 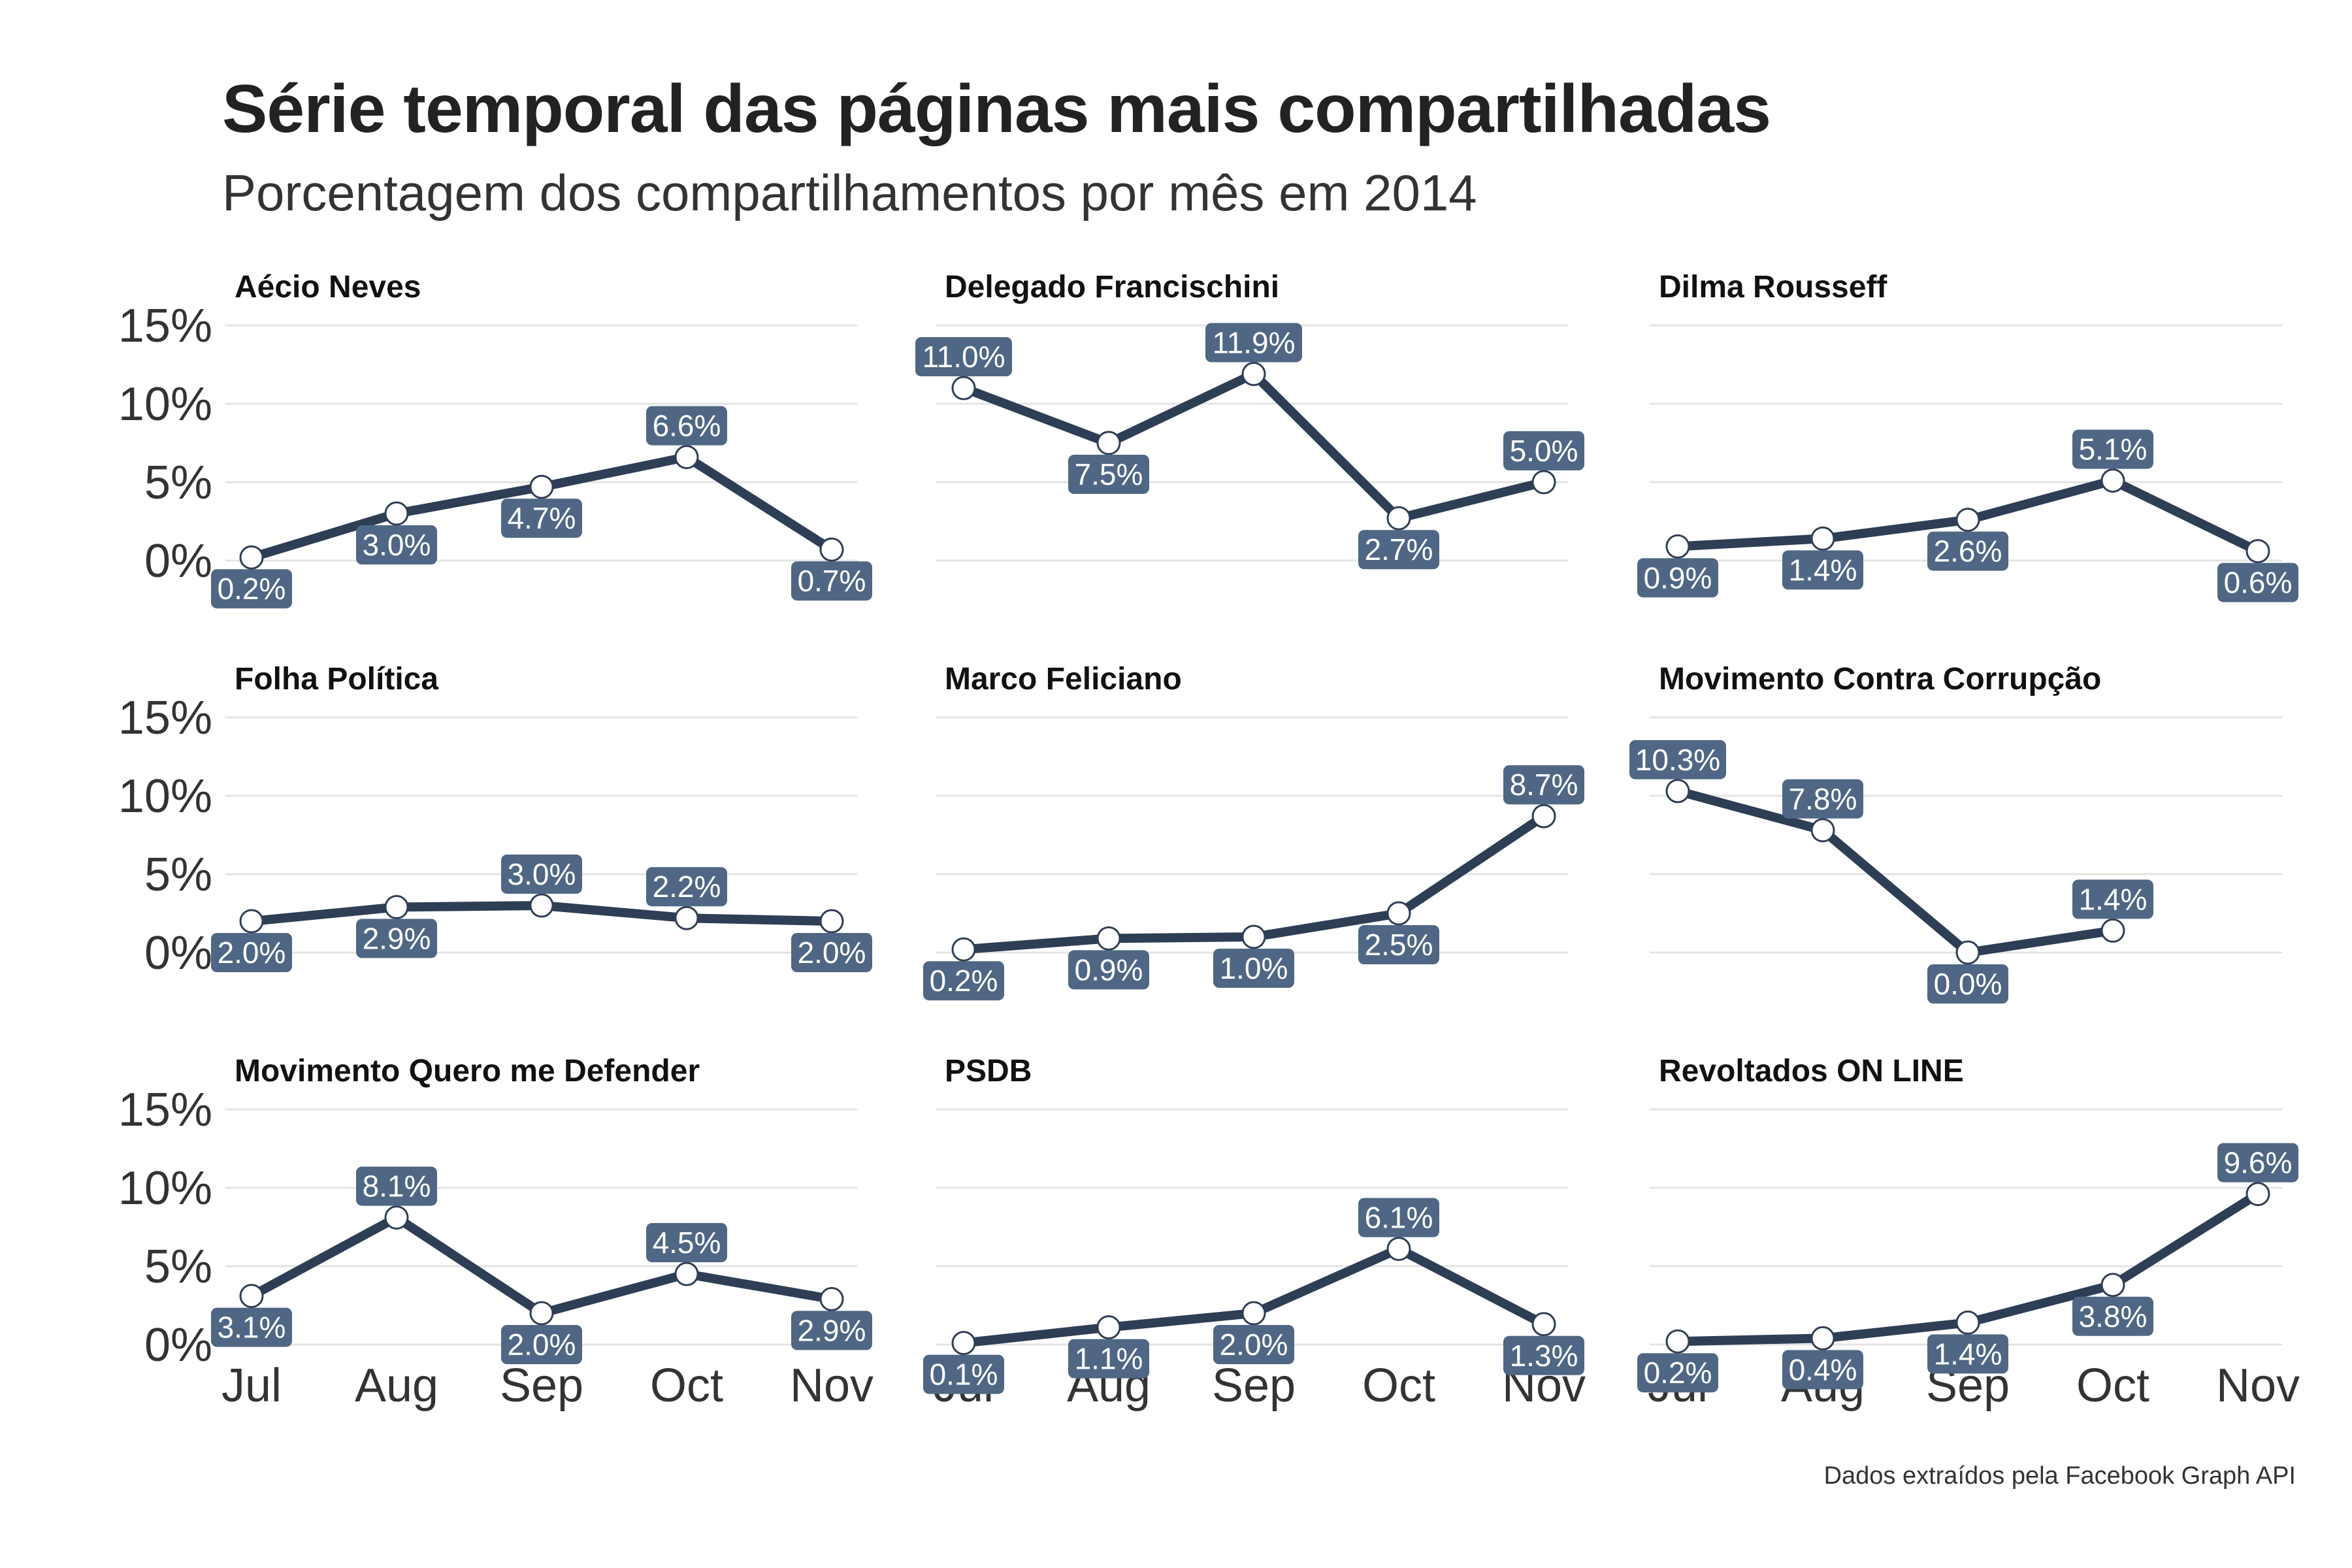 I want to click on panel-title: Movimento Quero me Defender, so click(x=467, y=1071).